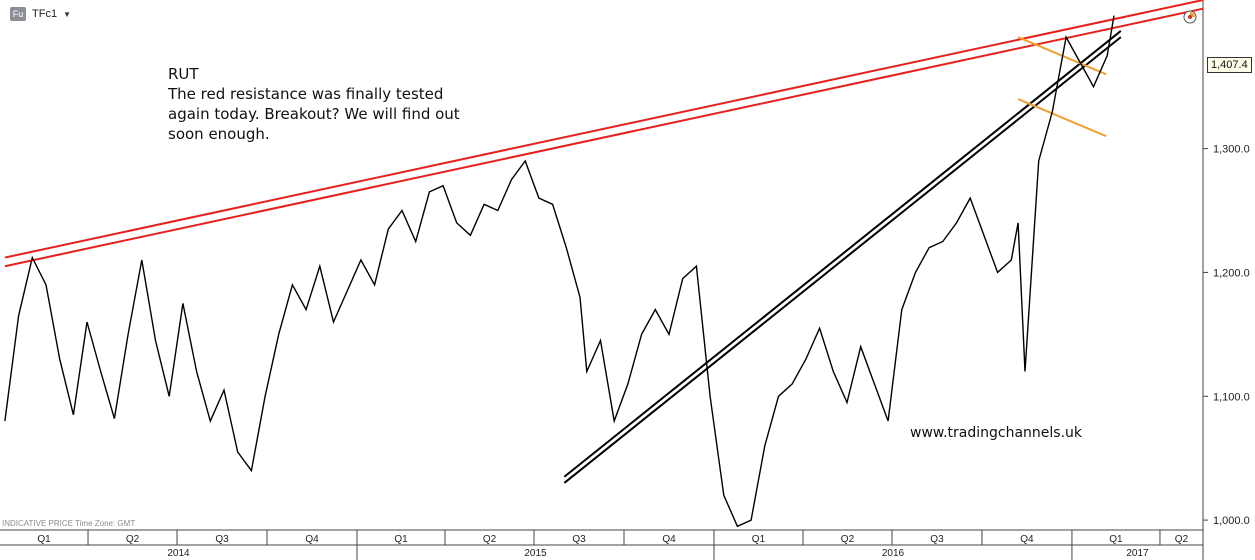 This screenshot has height=560, width=1255. What do you see at coordinates (306, 94) in the screenshot?
I see `annotation-line-2: The red resistance was finally tested` at bounding box center [306, 94].